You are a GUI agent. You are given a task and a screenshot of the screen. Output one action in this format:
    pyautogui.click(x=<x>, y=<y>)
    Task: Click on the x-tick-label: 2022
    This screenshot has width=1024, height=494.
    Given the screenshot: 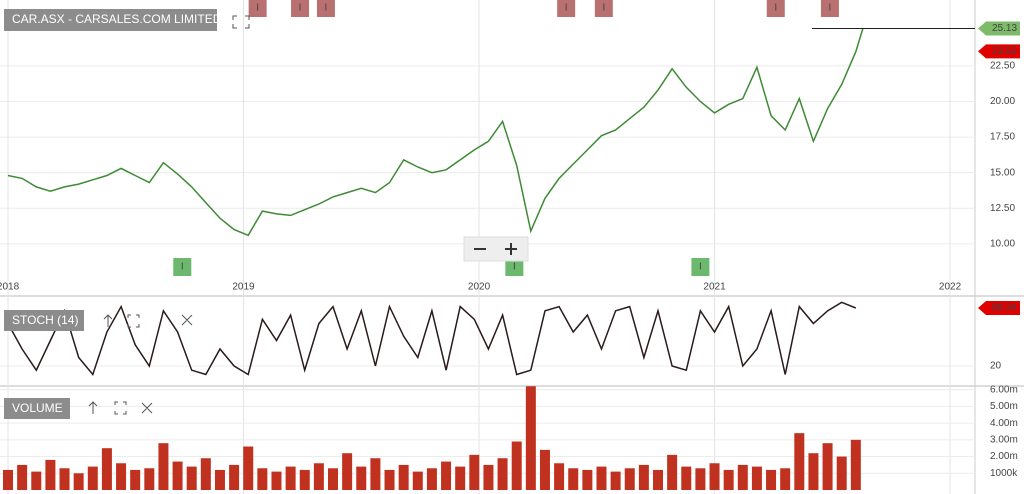 What is the action you would take?
    pyautogui.click(x=950, y=287)
    